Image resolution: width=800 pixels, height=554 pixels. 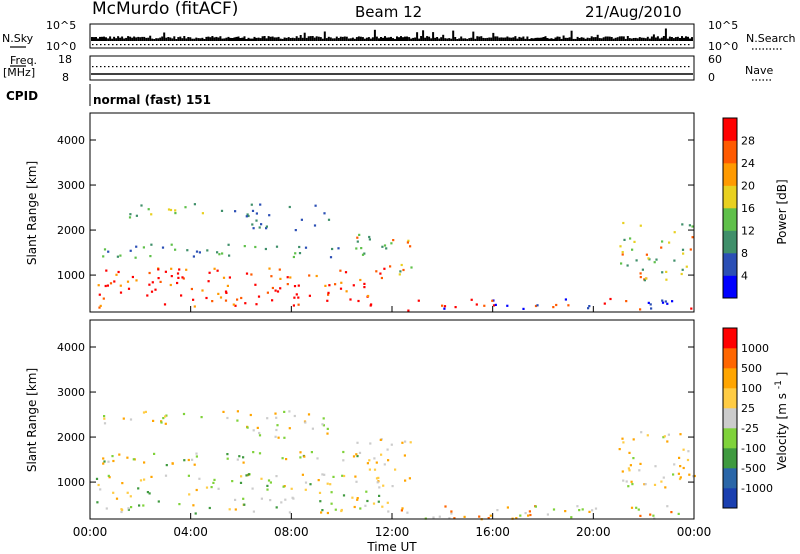 I want to click on nave-tick-top: 60, so click(x=715, y=59).